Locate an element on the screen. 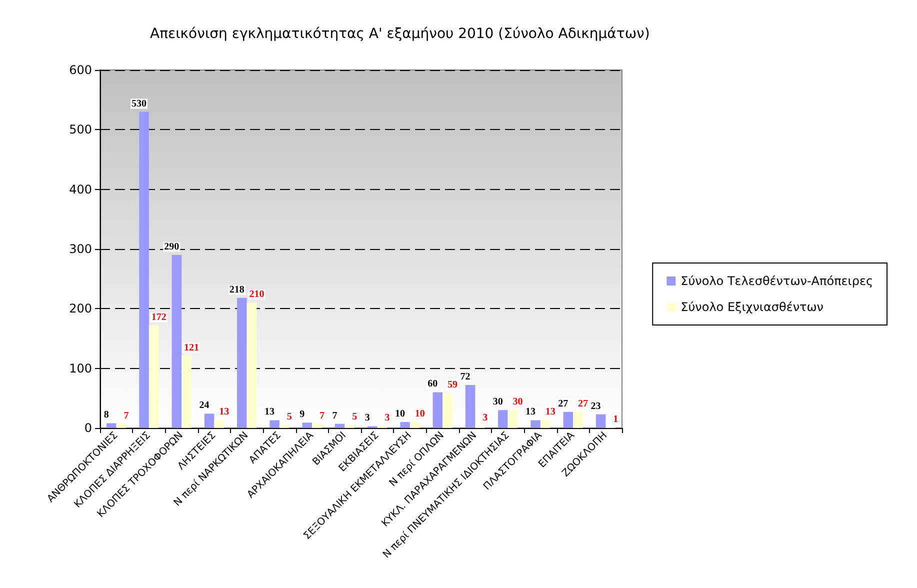 This screenshot has height=588, width=917. y-tick-label: 400 is located at coordinates (80, 189).